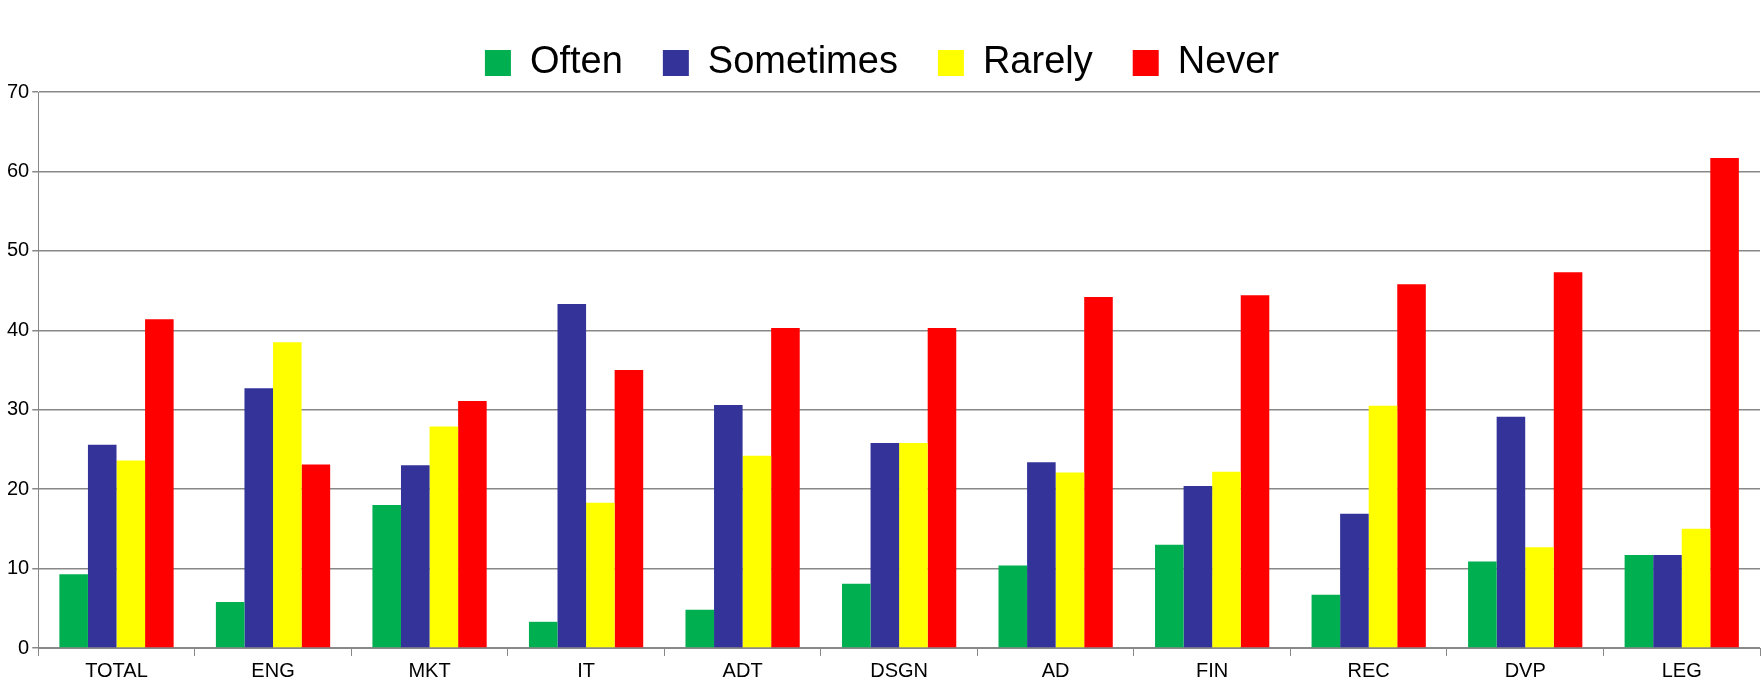 This screenshot has height=690, width=1764. Describe the element at coordinates (742, 669) in the screenshot. I see `x-tick-label: ADT` at that location.